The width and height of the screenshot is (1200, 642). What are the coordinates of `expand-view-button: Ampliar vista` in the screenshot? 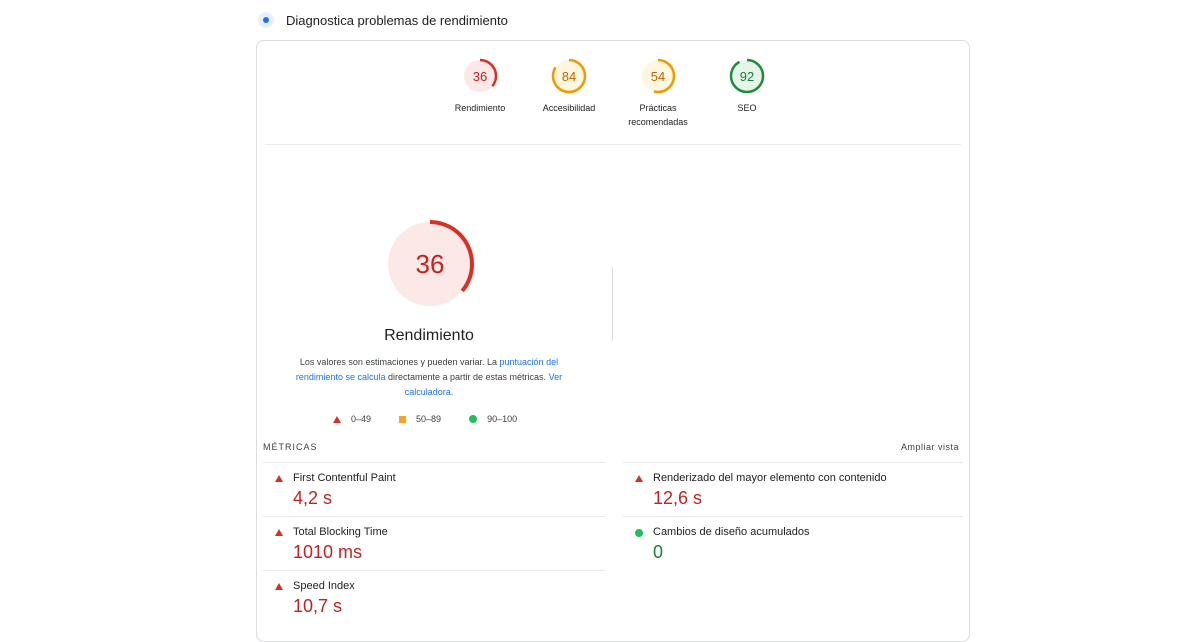 It's located at (929, 447).